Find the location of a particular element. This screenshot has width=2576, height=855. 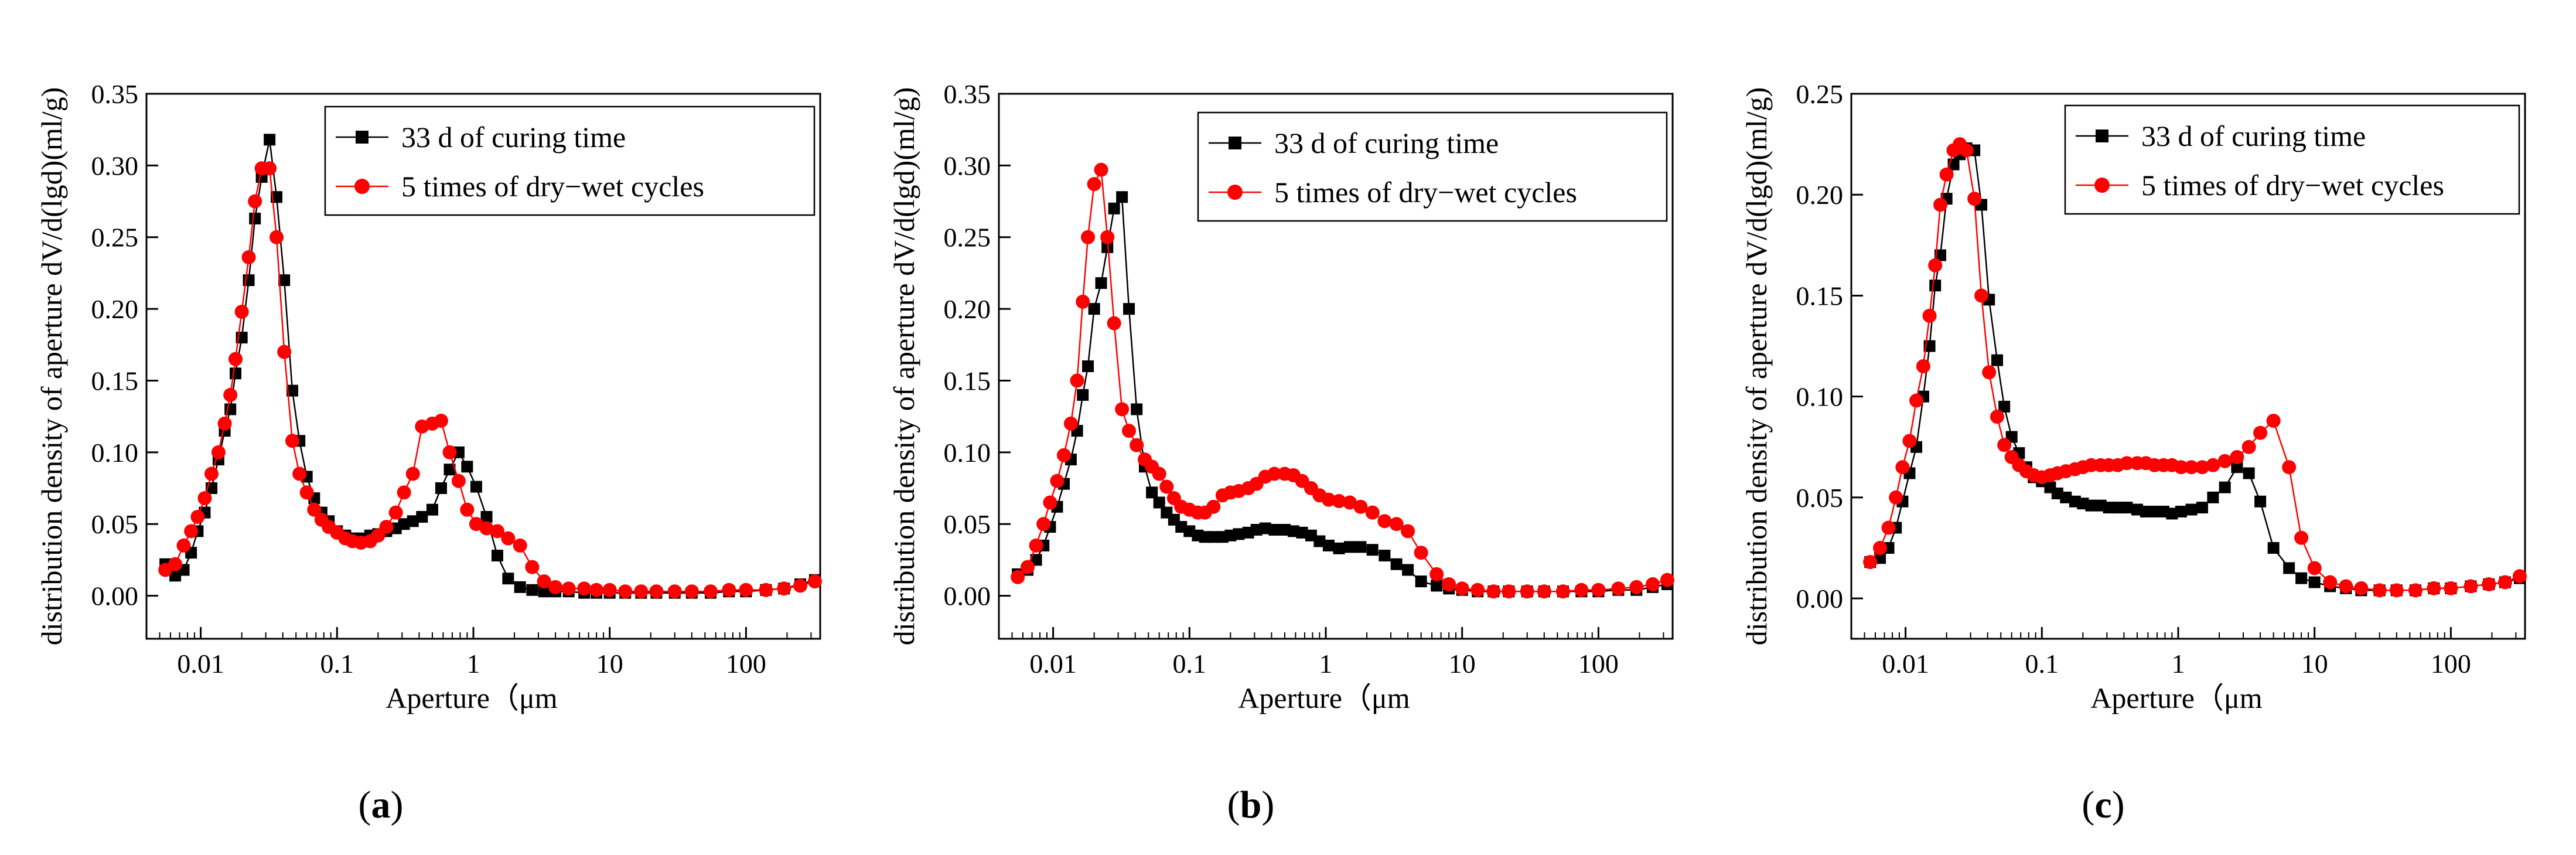

panel-b-y-tick-label: 0.25 is located at coordinates (968, 238).